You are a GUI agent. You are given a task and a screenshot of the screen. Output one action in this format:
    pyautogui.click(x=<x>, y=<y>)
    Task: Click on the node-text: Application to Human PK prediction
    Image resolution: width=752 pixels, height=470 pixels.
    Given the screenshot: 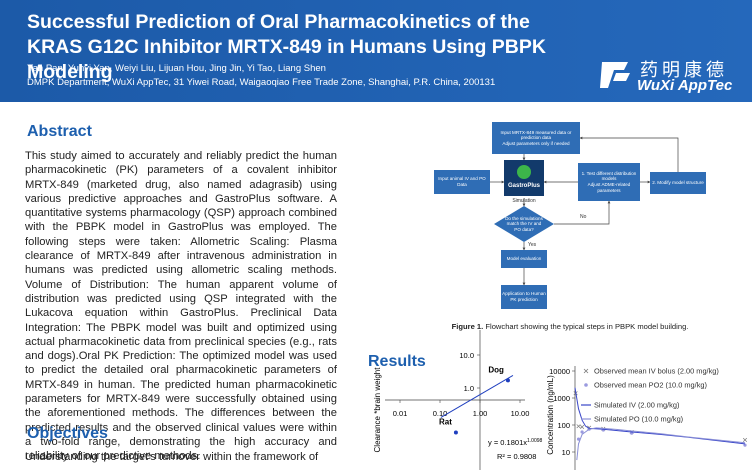 What is the action you would take?
    pyautogui.click(x=524, y=296)
    